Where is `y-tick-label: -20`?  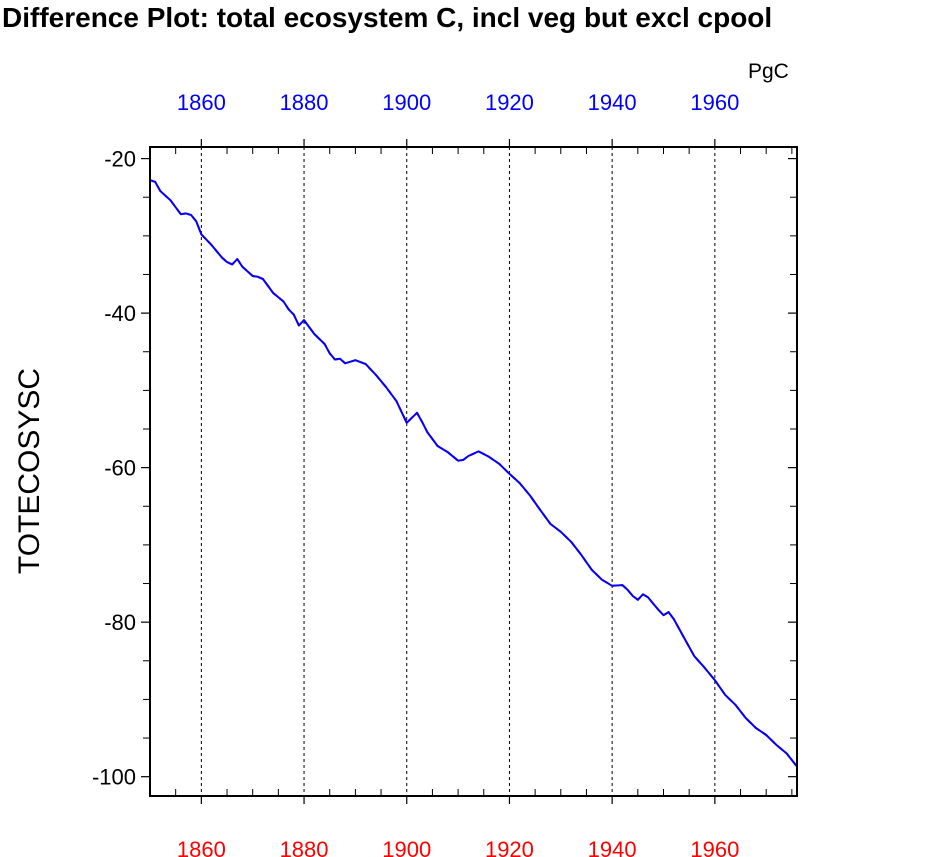
y-tick-label: -20 is located at coordinates (120, 159).